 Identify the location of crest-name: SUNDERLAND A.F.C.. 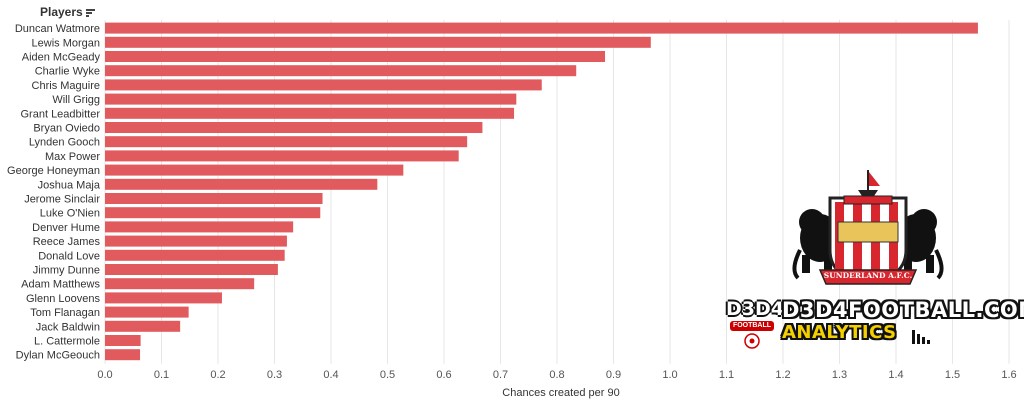
(868, 275).